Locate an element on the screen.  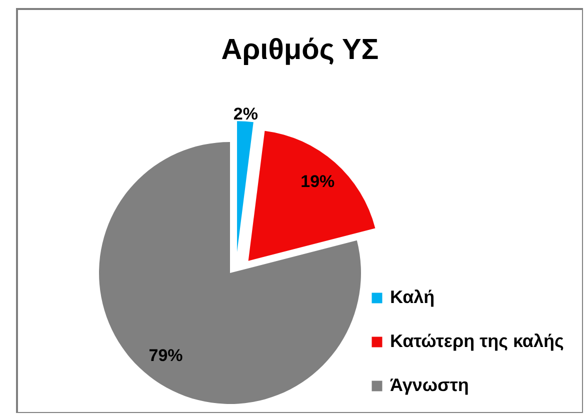
chart-title: Αριθμός ΥΣ is located at coordinates (300, 50).